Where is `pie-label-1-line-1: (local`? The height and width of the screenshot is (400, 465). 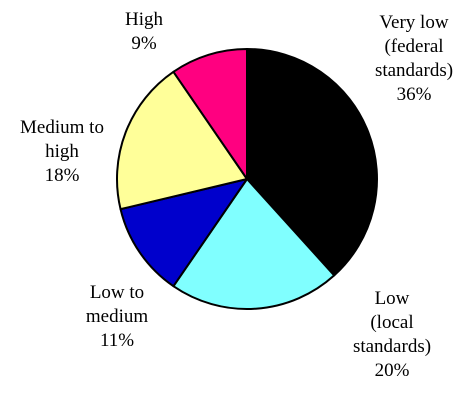
pie-label-1-line-1: (local is located at coordinates (391, 322).